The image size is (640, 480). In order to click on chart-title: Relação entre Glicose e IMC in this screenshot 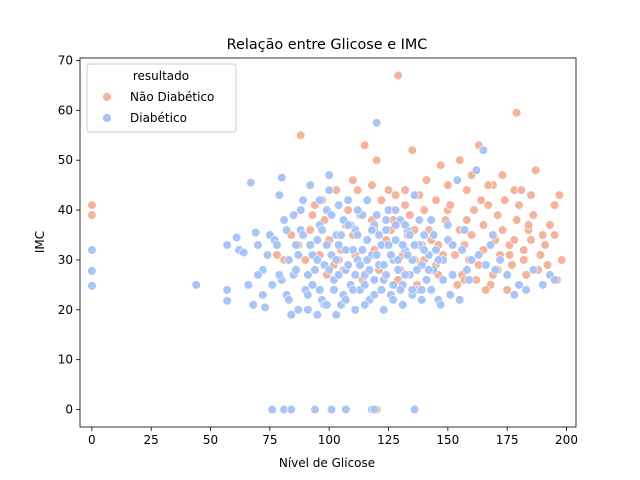, I will do `click(327, 45)`.